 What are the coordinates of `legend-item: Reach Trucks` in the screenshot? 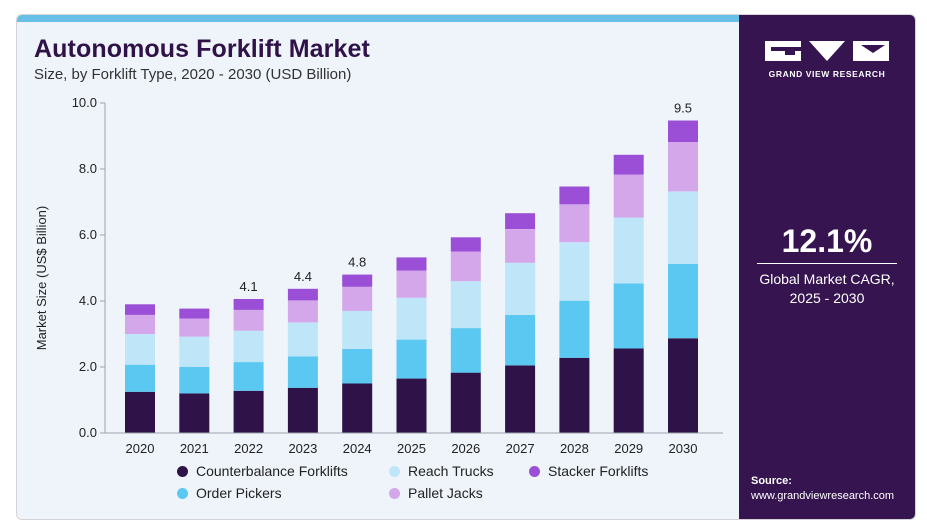 It's located at (441, 471).